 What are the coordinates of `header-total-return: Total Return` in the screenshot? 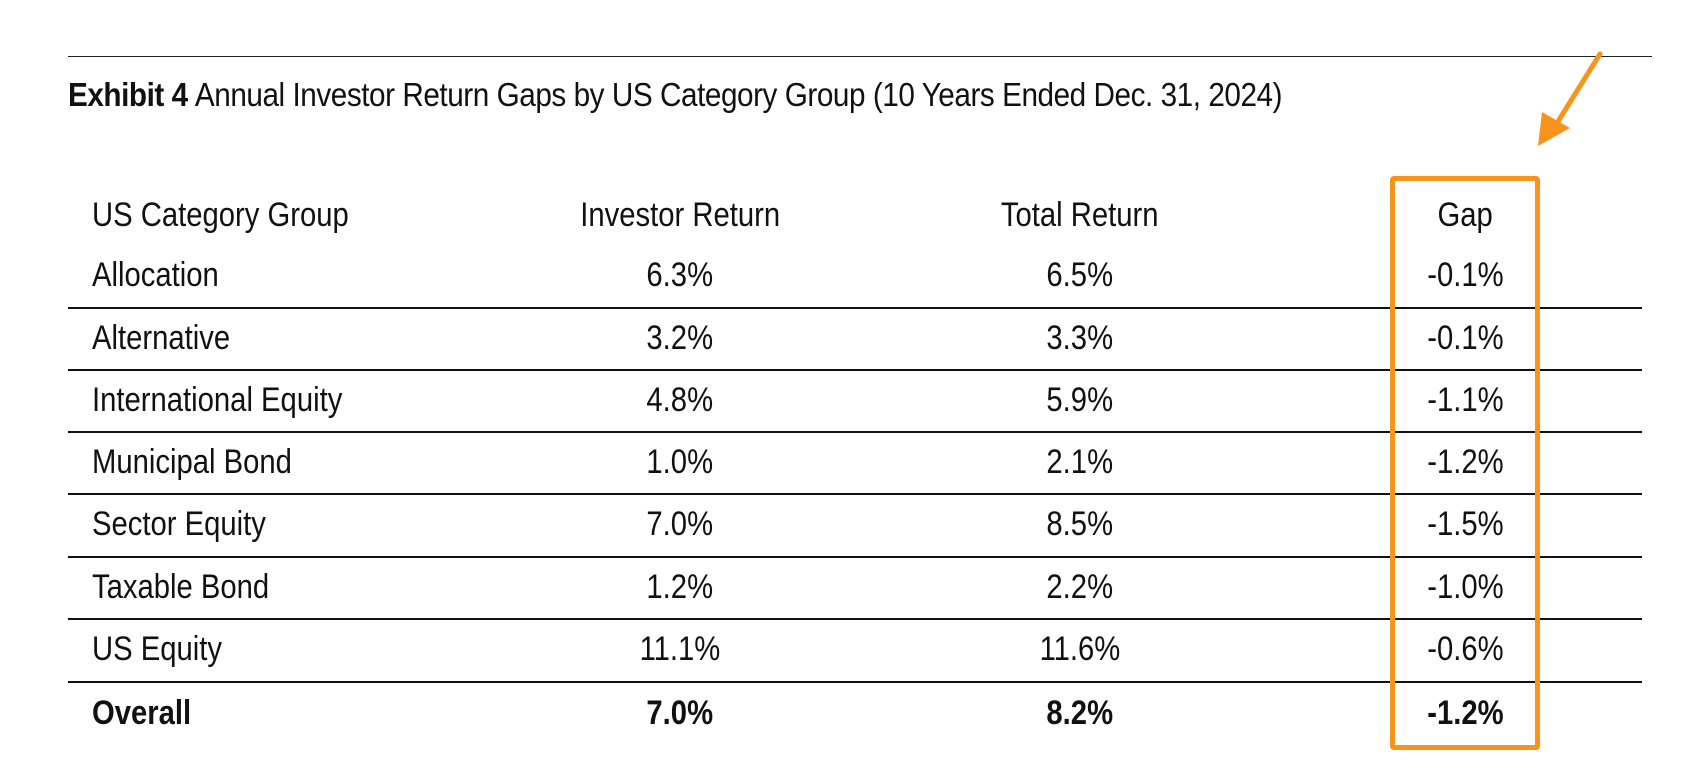 It's located at (1080, 215).